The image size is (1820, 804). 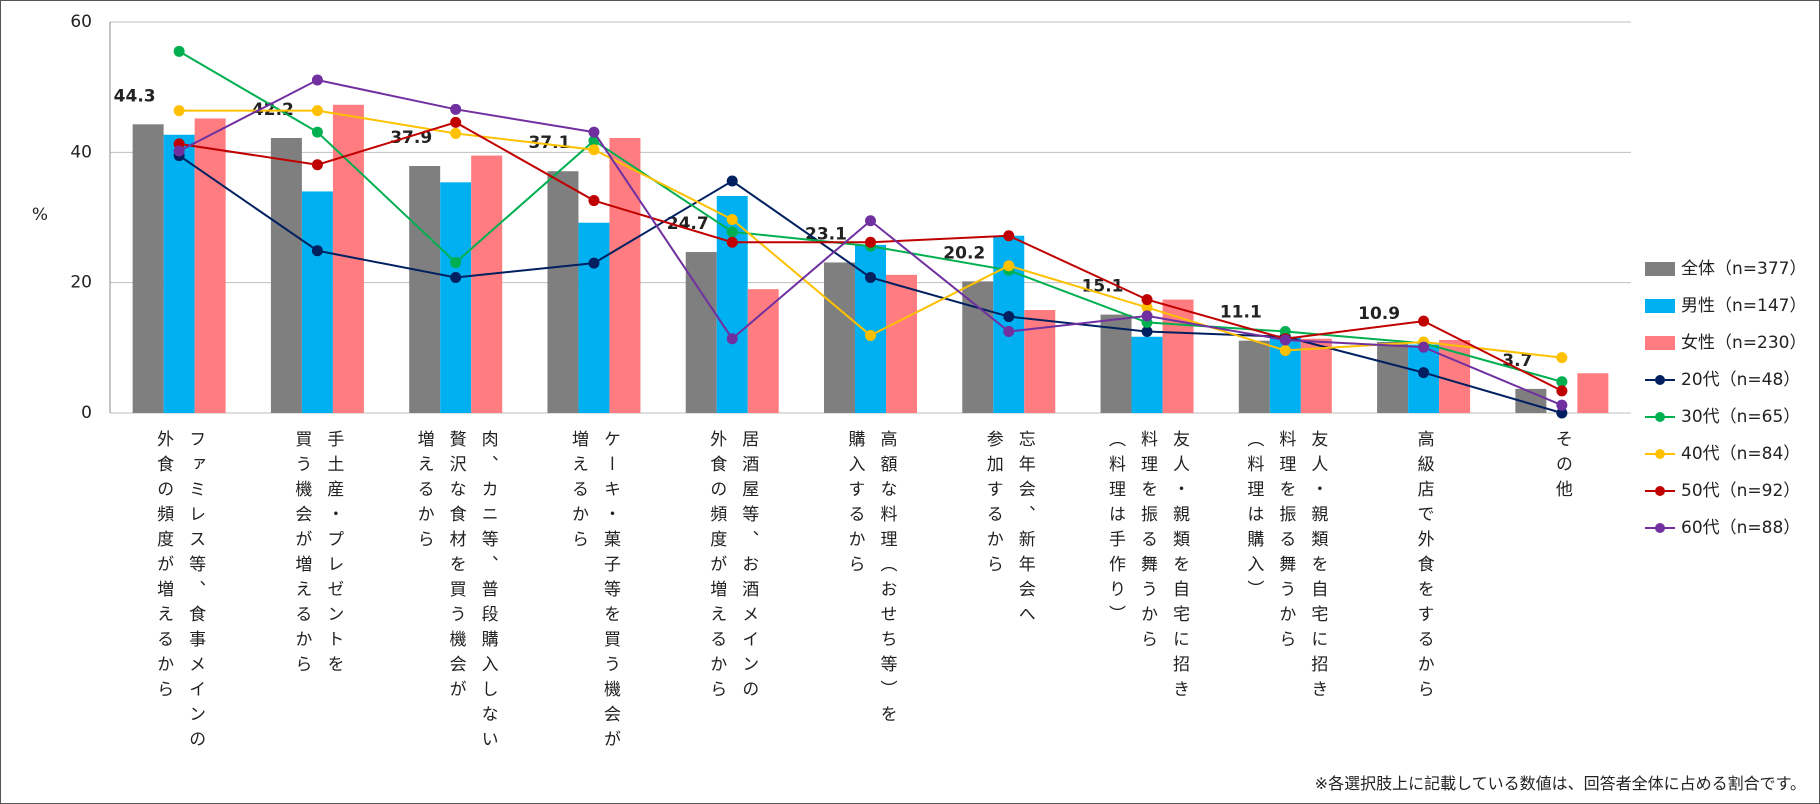 What do you see at coordinates (870, 580) in the screenshot?
I see `x-tick-label: 高額な料理（おせち等）を 購入するから` at bounding box center [870, 580].